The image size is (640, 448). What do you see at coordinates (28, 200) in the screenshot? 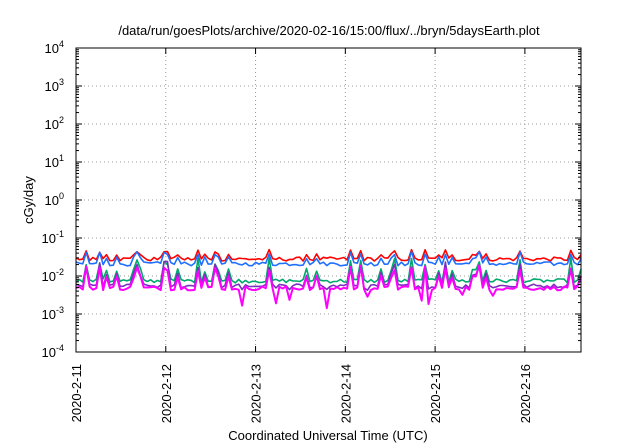
I see `y-axis-title: cGy/day` at bounding box center [28, 200].